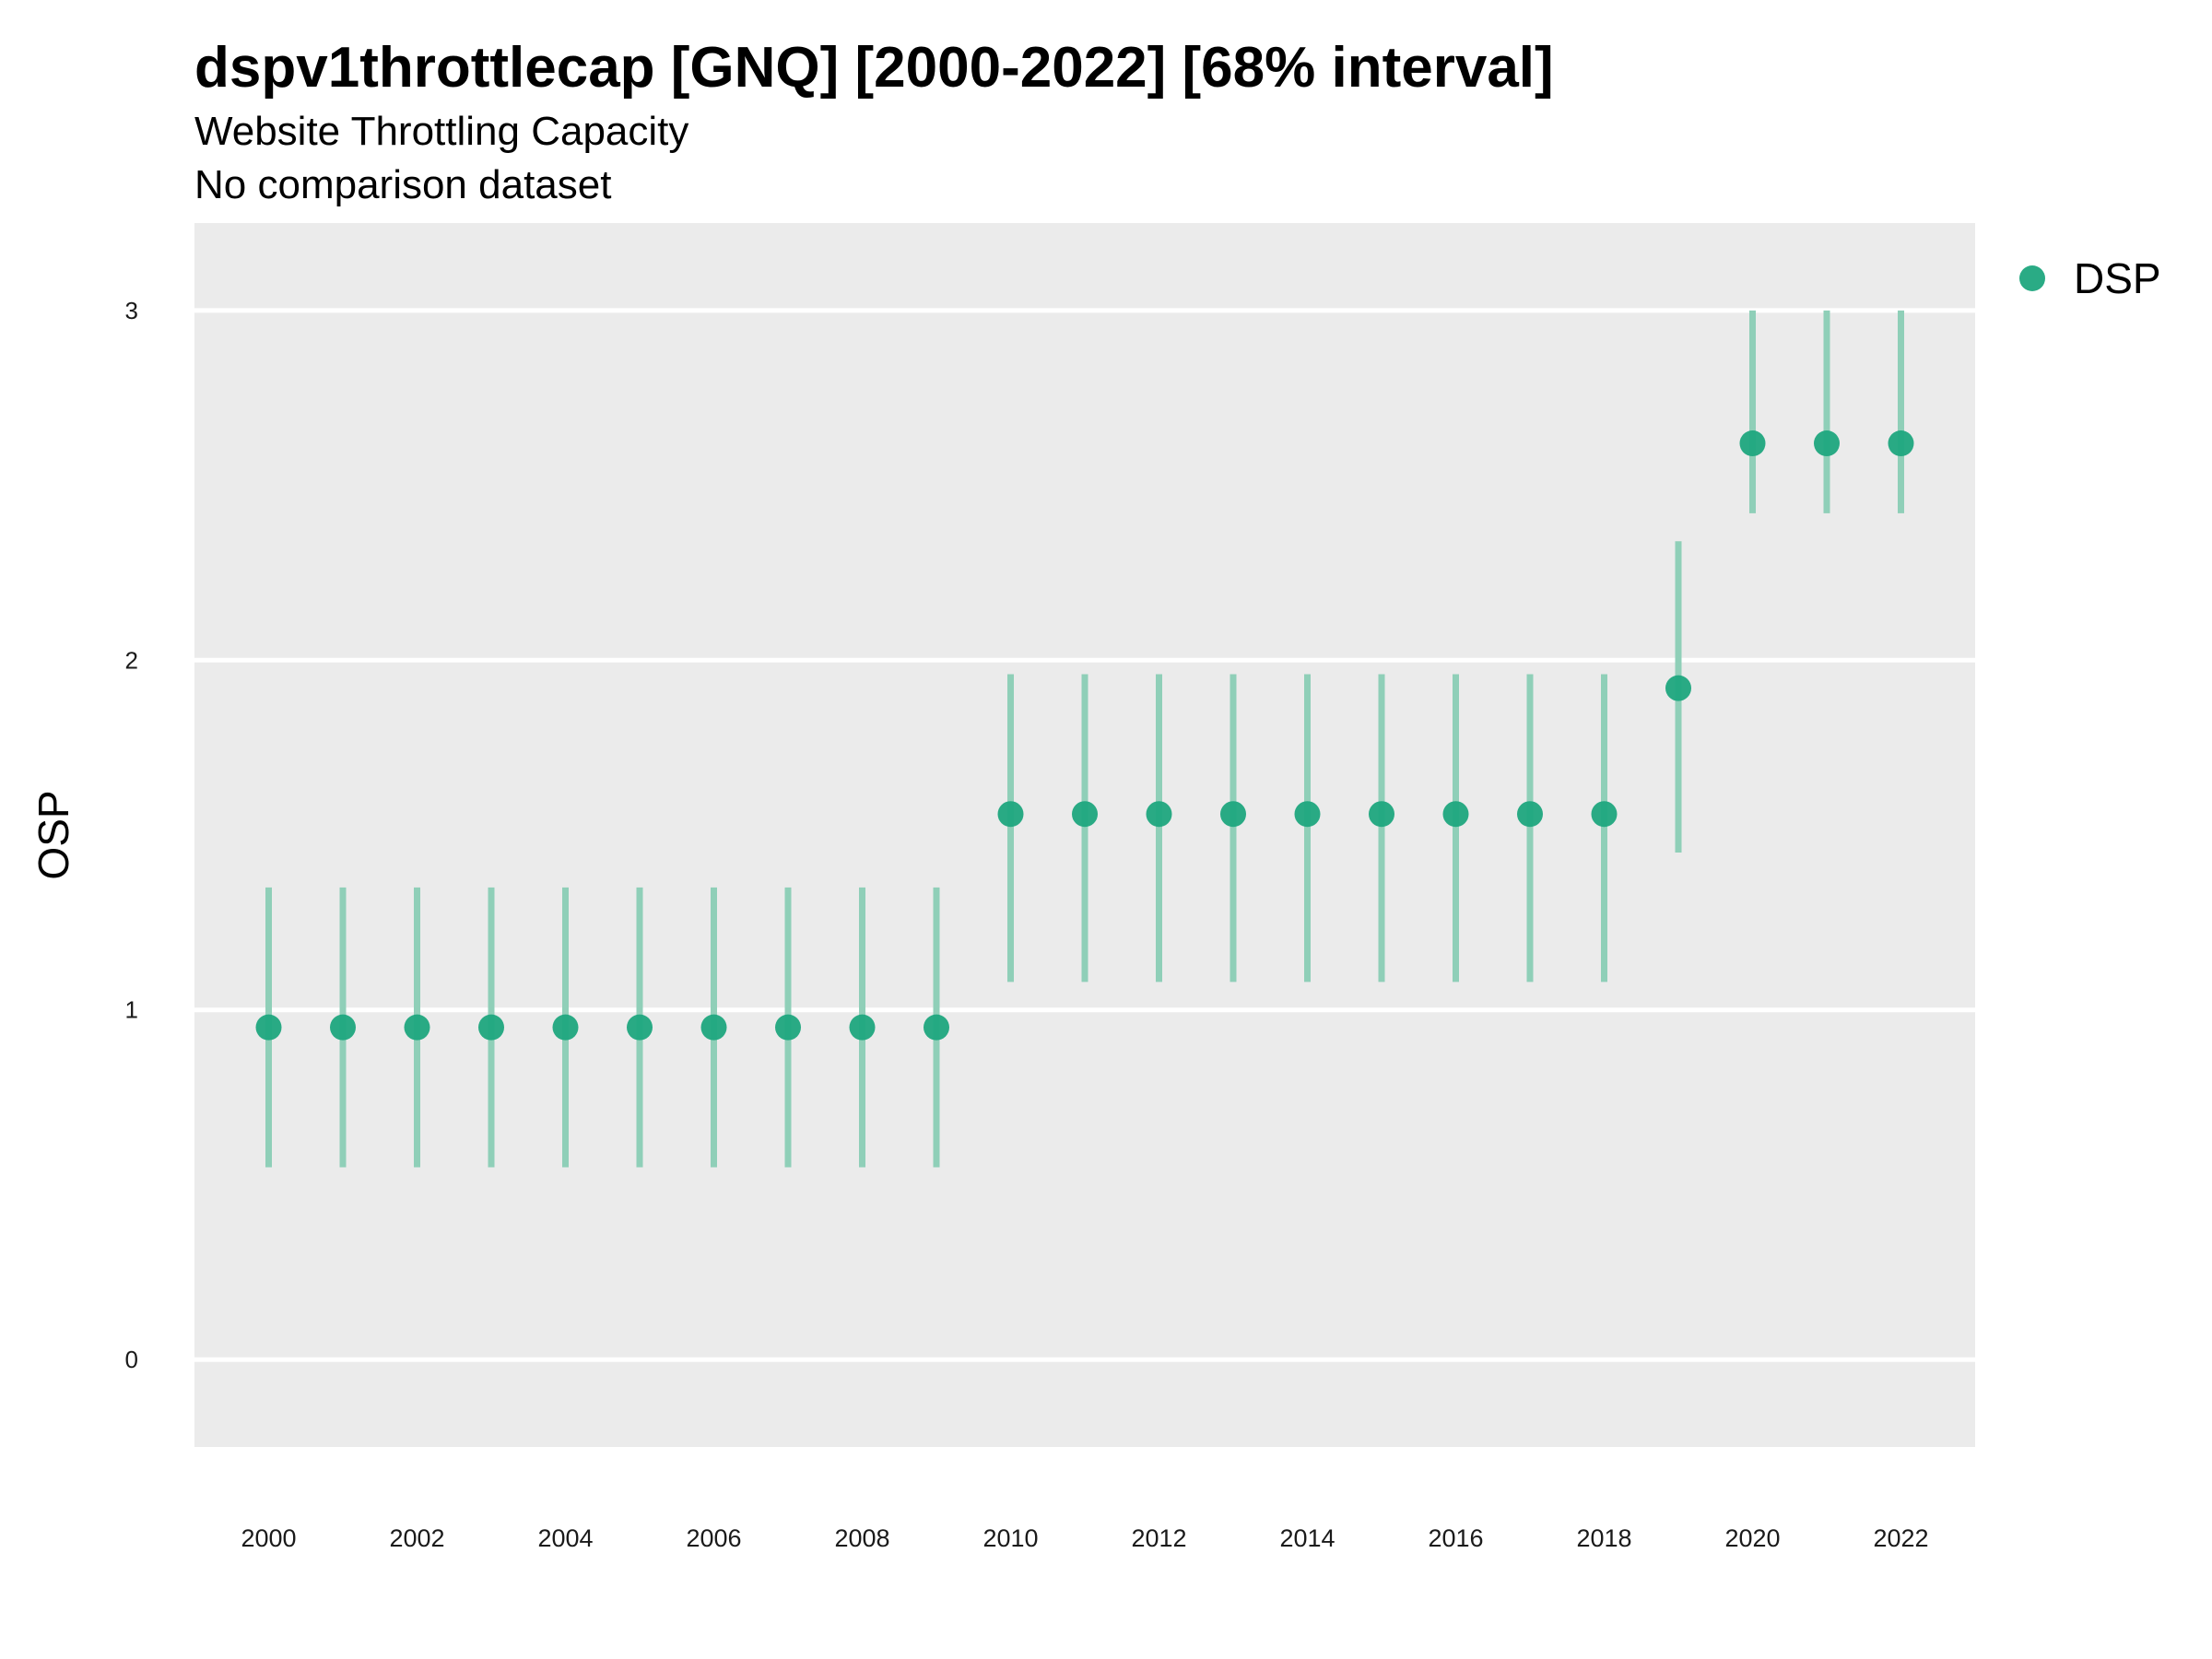 The image size is (2212, 1659). I want to click on x-tick-label: 2018, so click(1603, 1538).